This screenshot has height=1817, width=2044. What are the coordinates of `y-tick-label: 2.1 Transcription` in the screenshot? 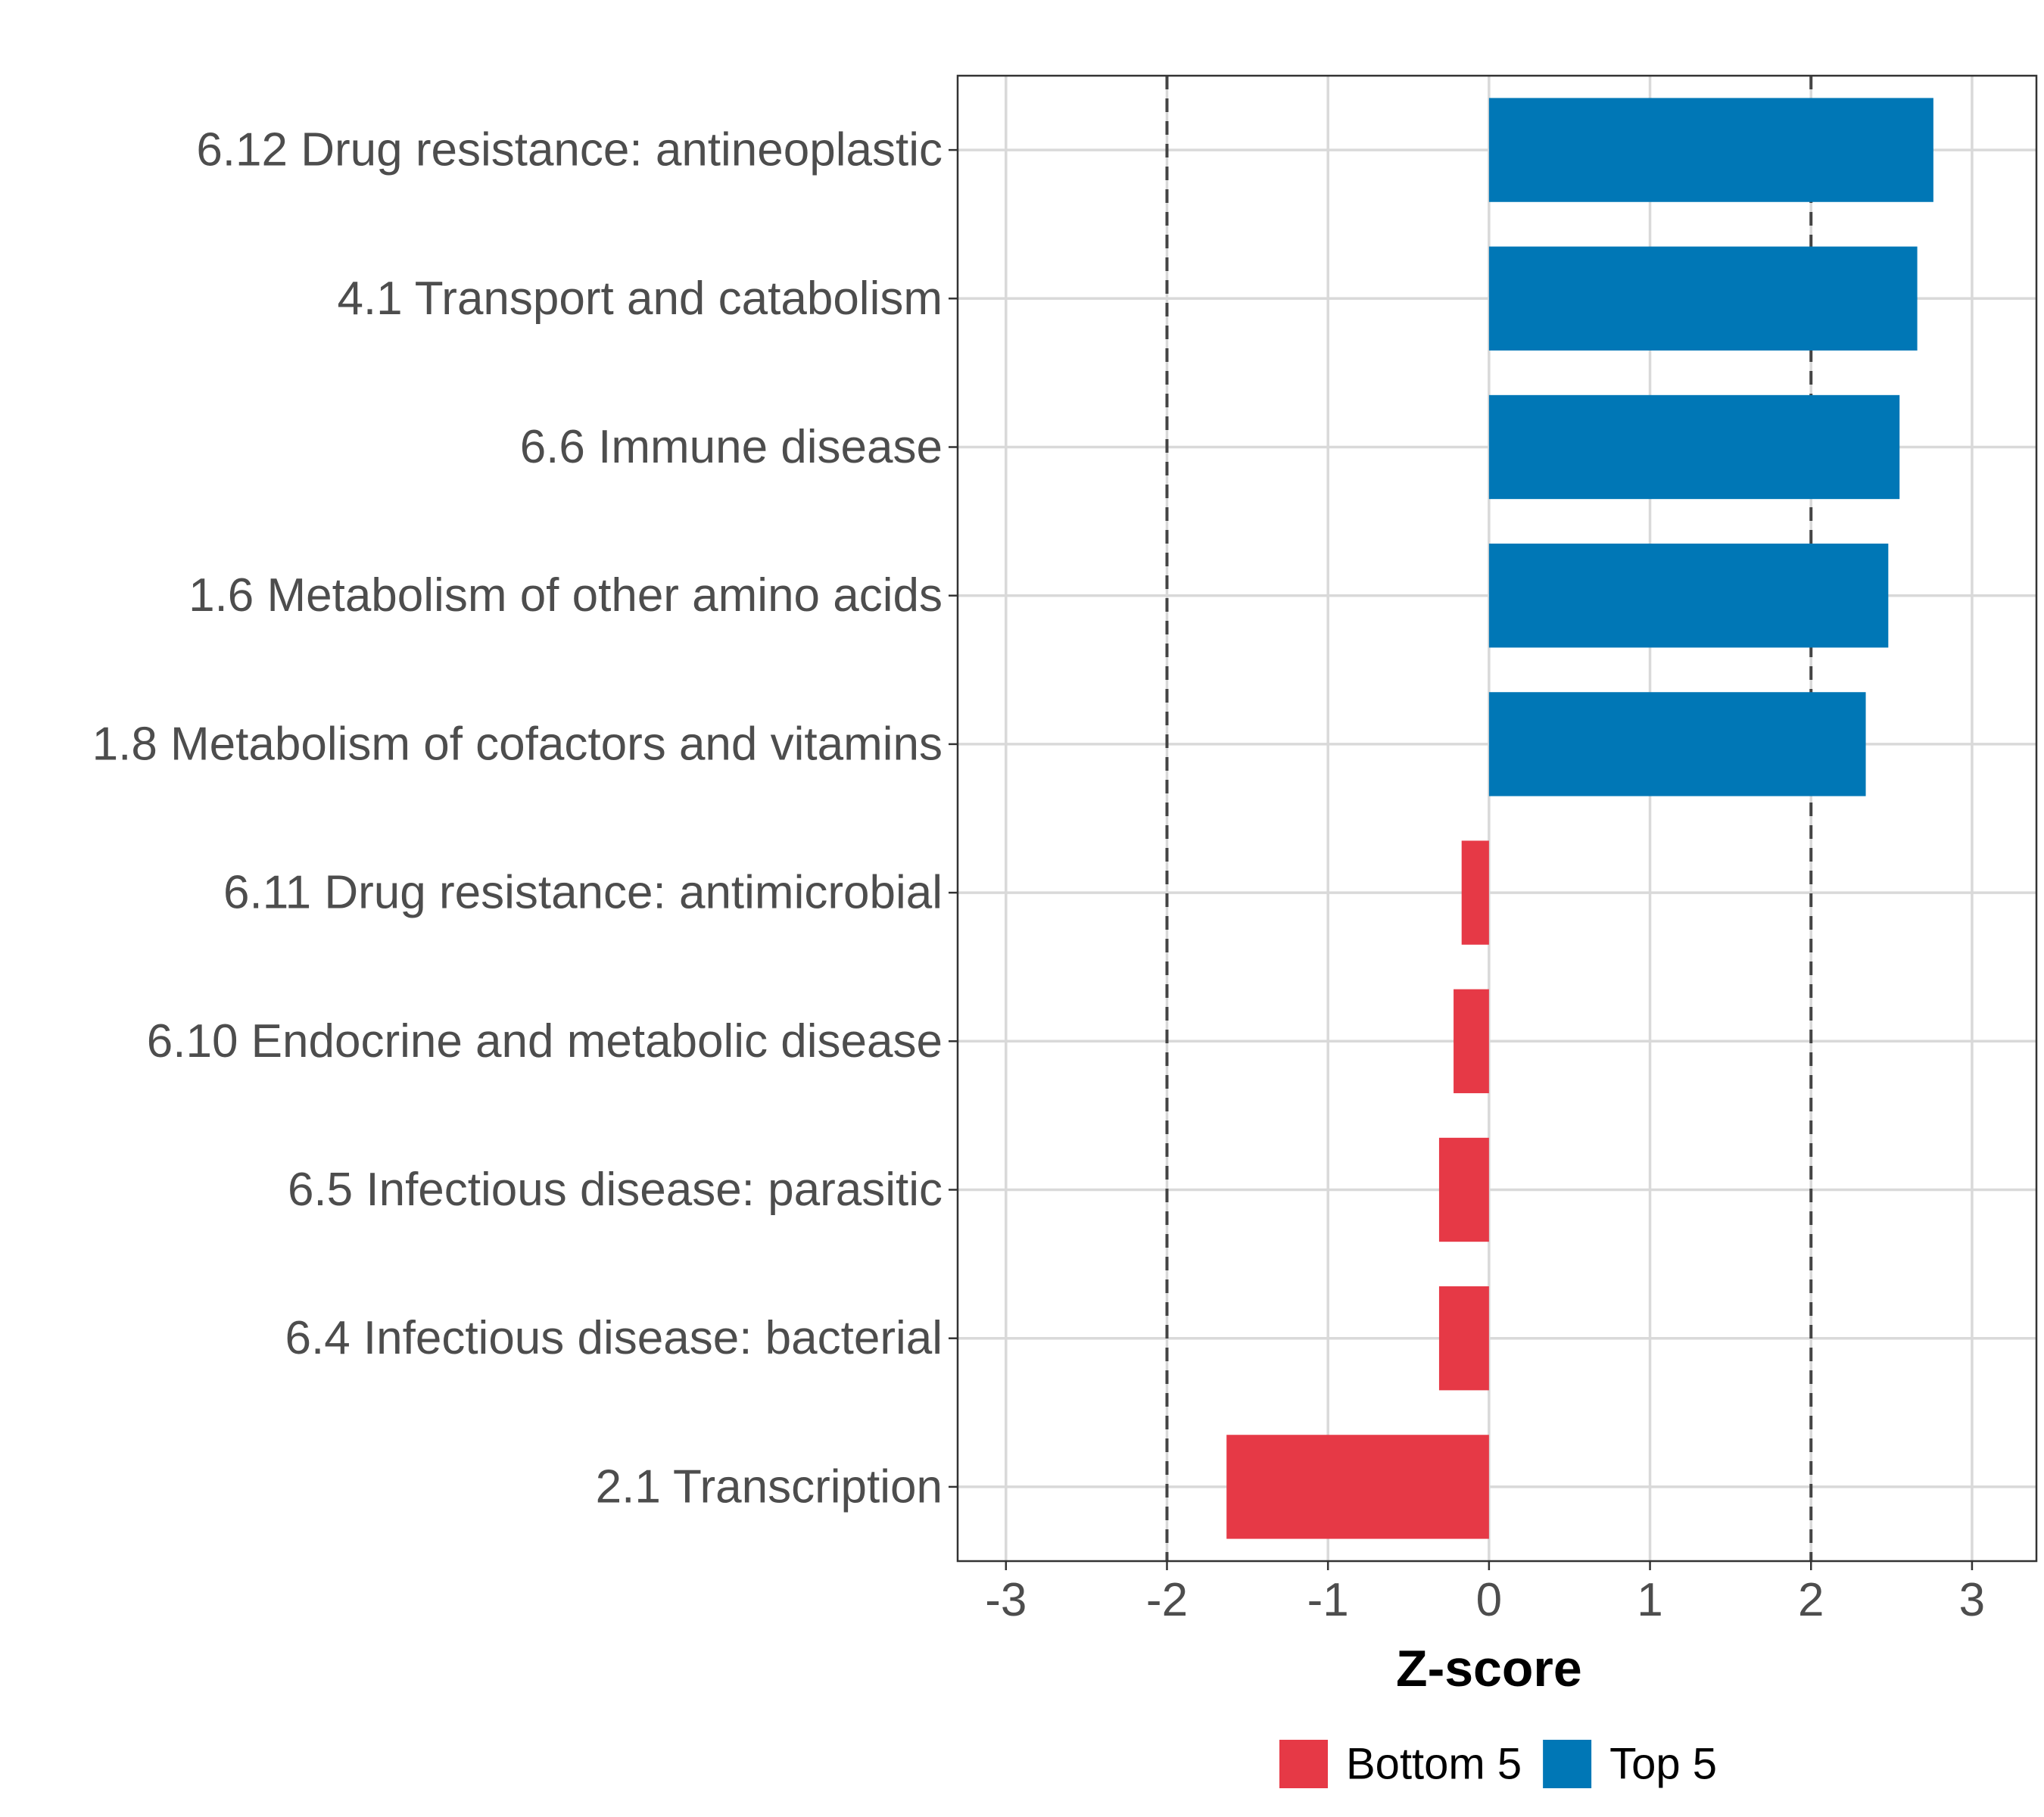 It's located at (769, 1486).